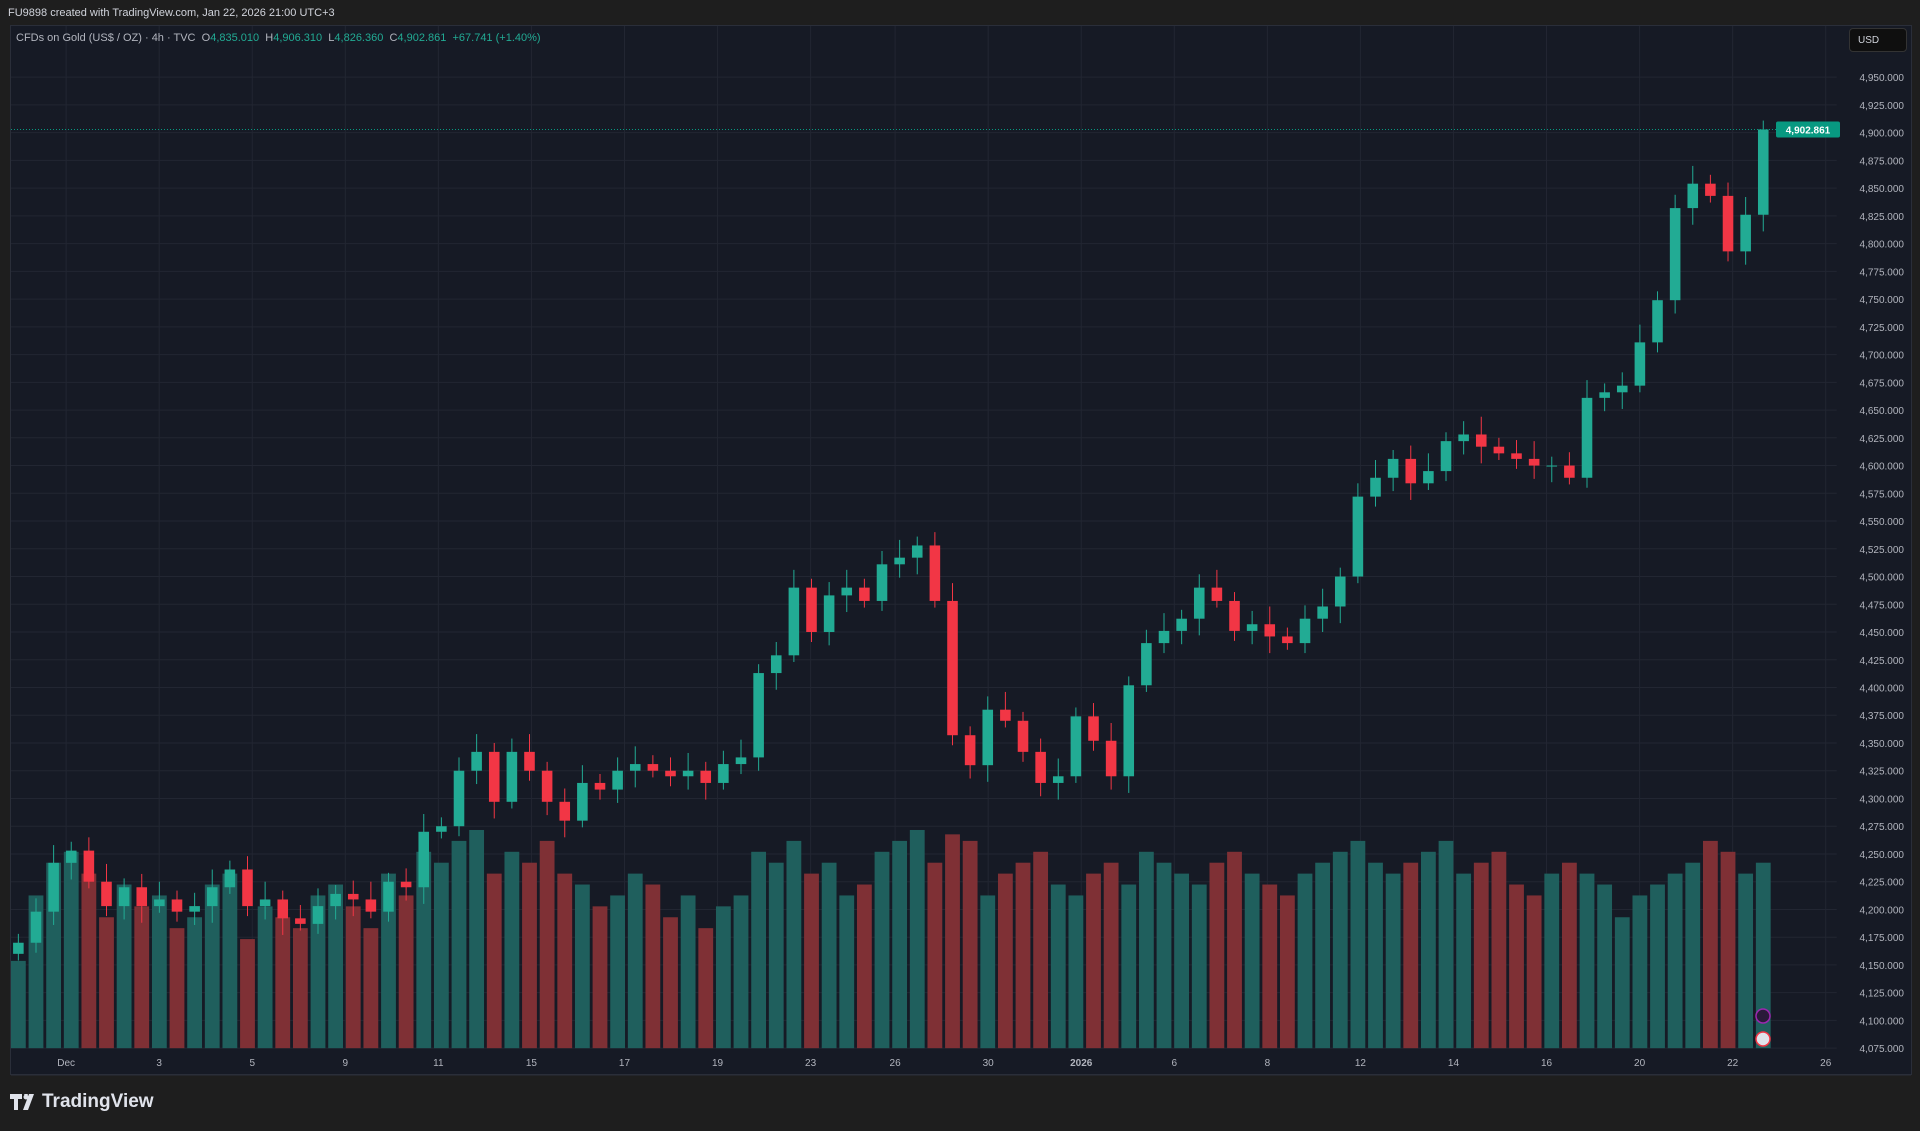 The height and width of the screenshot is (1131, 1920). What do you see at coordinates (1882, 467) in the screenshot?
I see `y-tick-label: 4,600.000` at bounding box center [1882, 467].